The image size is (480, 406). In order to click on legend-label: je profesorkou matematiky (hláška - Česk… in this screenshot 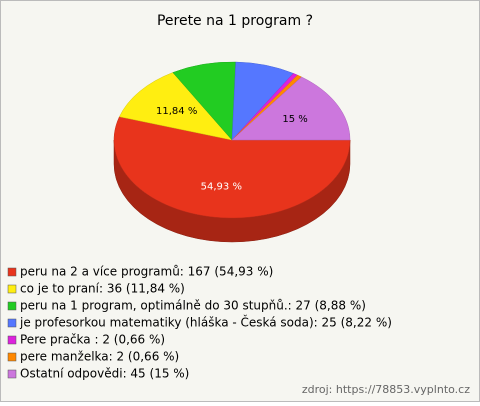, I will do `click(205, 322)`.